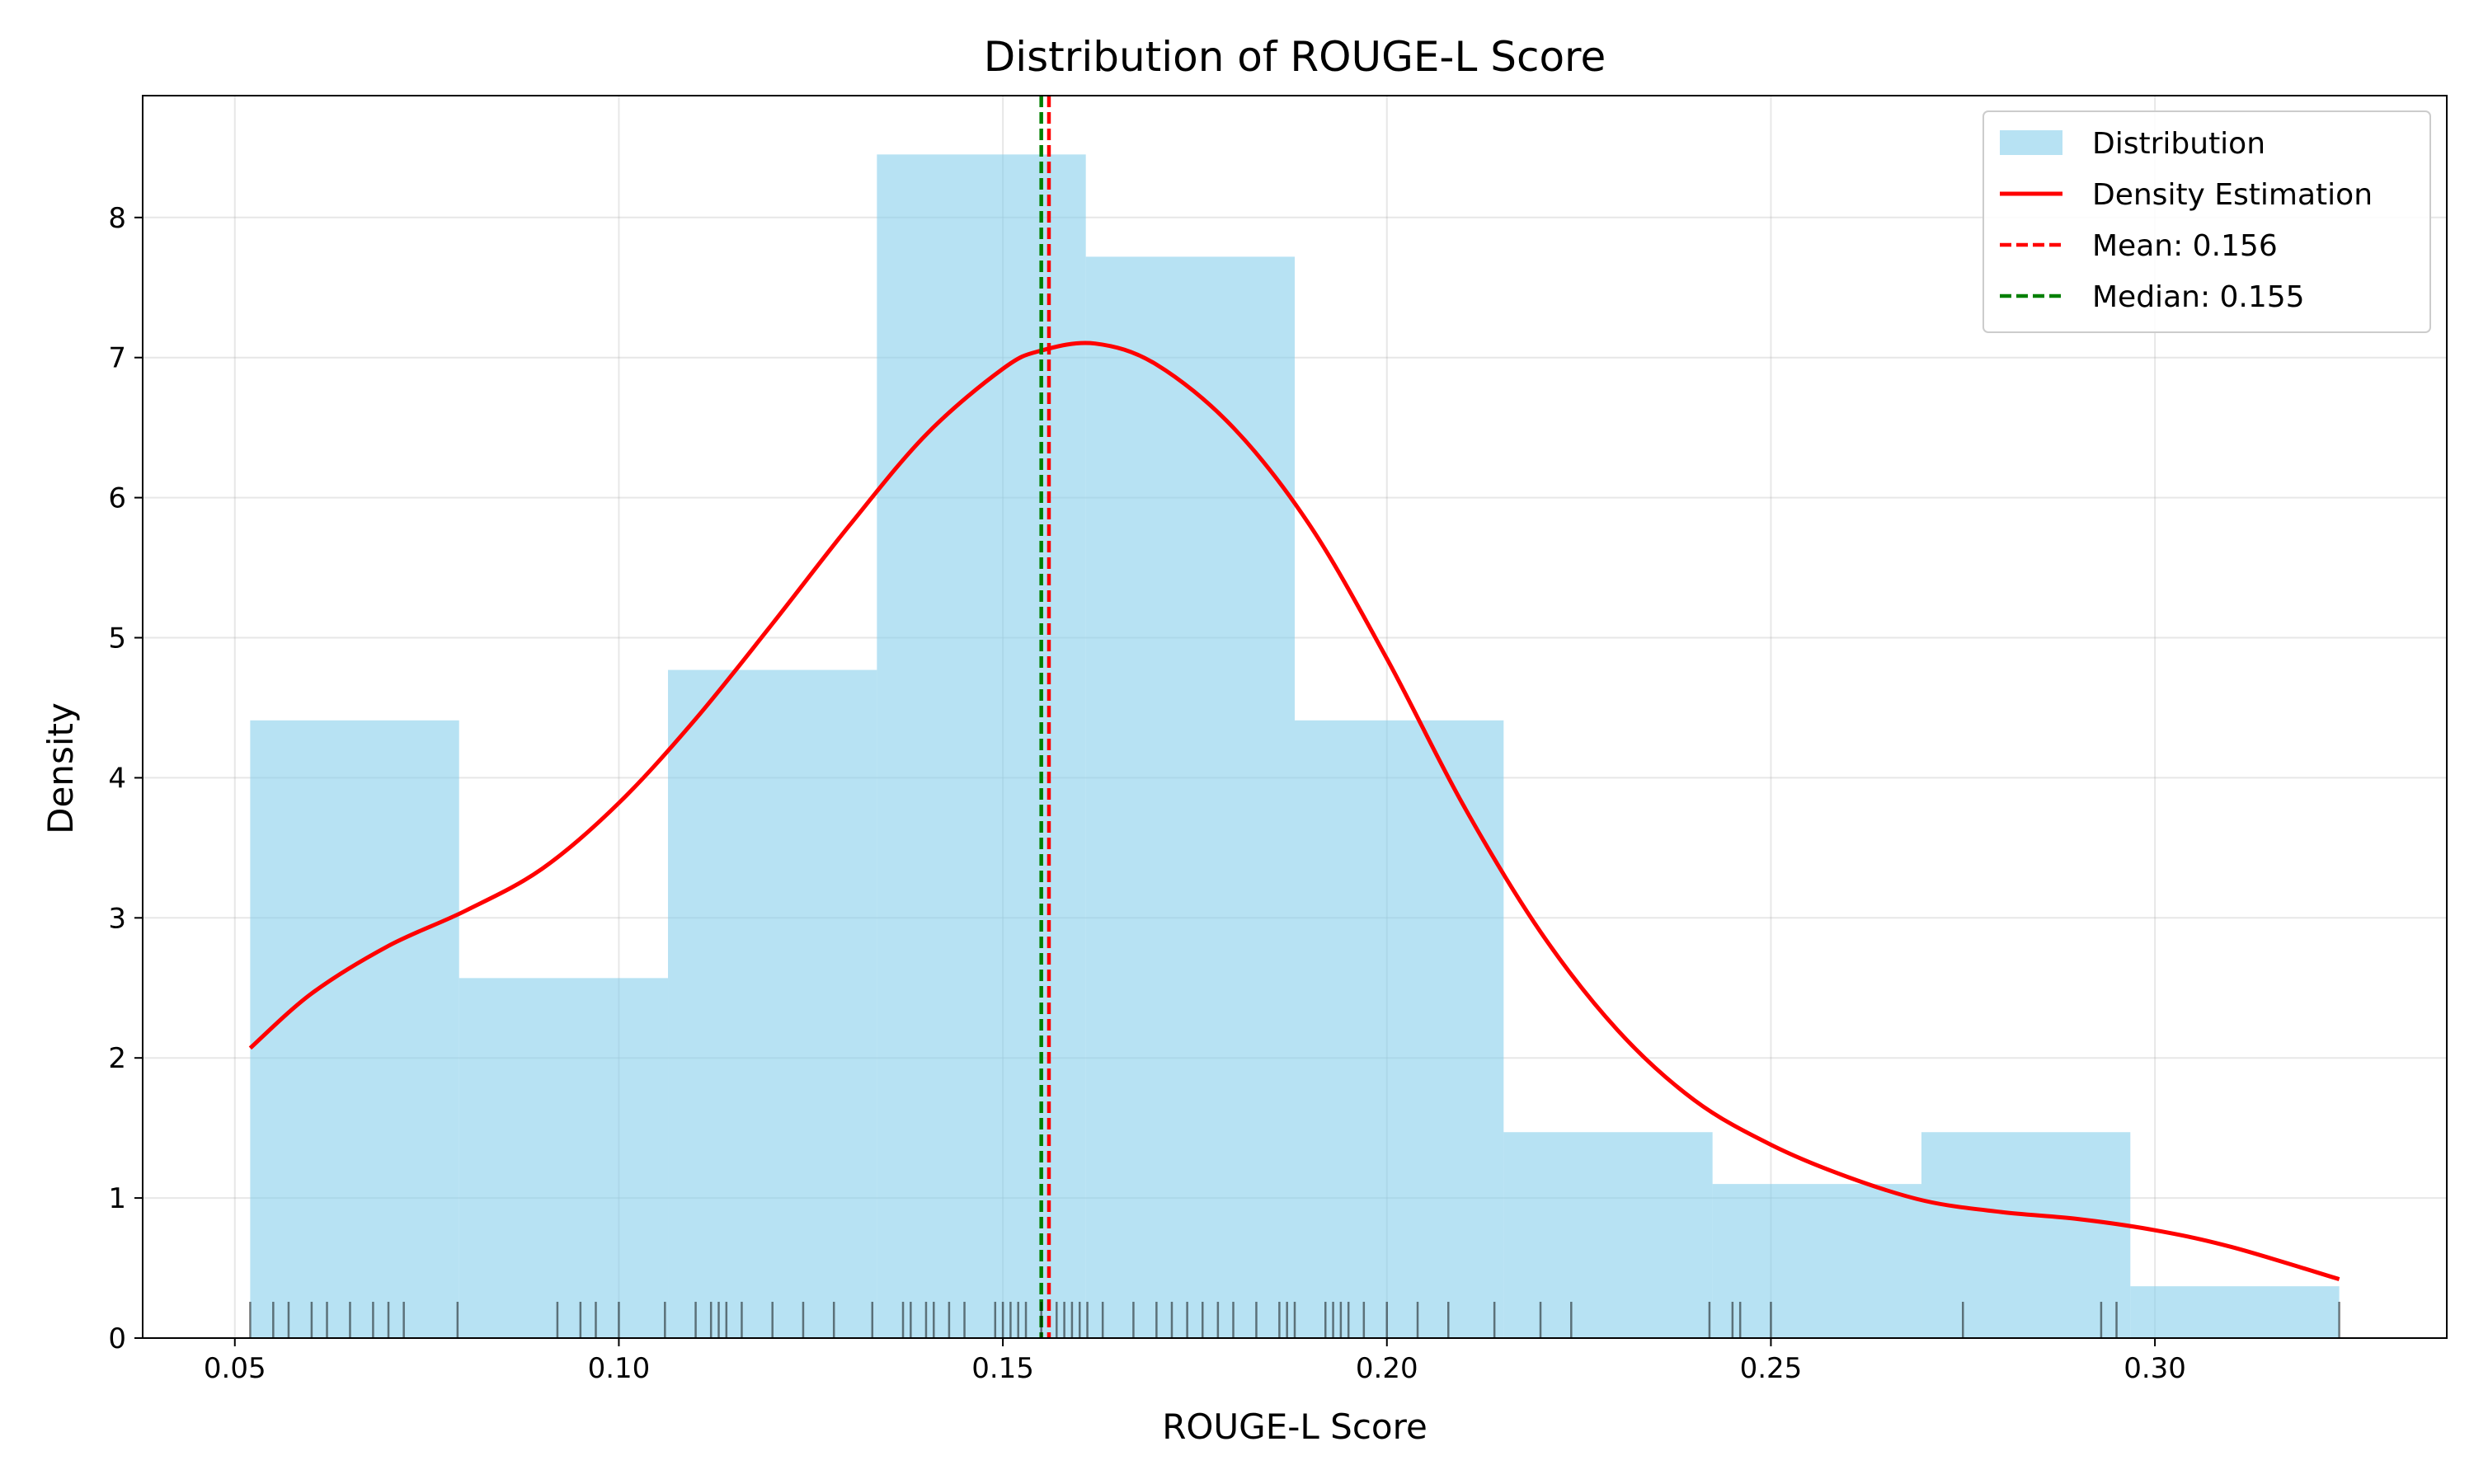 This screenshot has width=2474, height=1484. I want to click on x-axis-ticks: 0.05 0.10 0.15 0.20 0.25 0.30, so click(1195, 1361).